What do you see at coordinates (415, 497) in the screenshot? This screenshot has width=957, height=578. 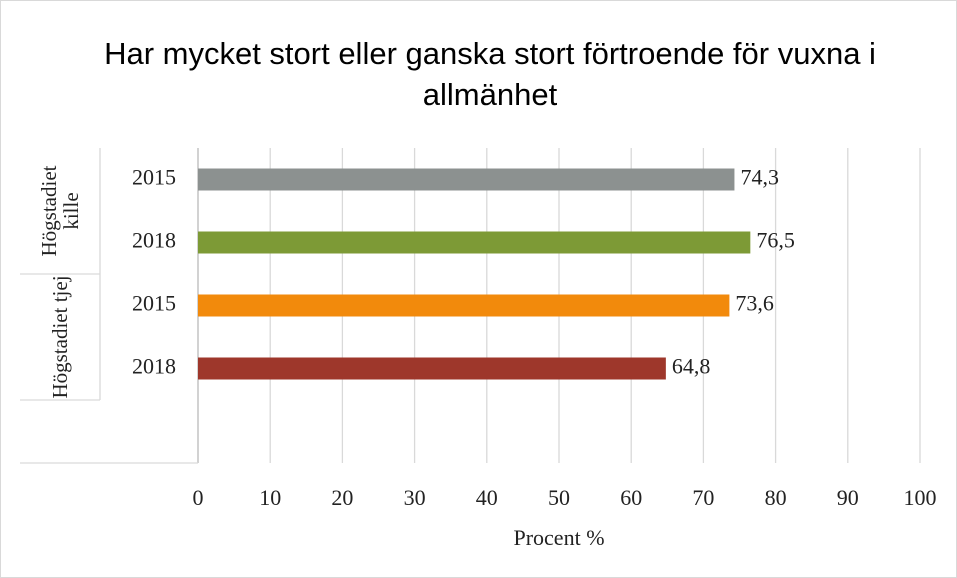 I see `x-tick-label: 30` at bounding box center [415, 497].